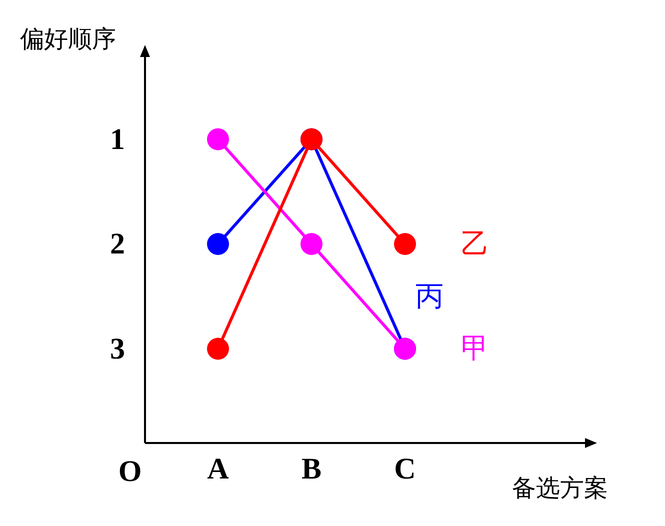  I want to click on x-tick-label: C, so click(405, 469).